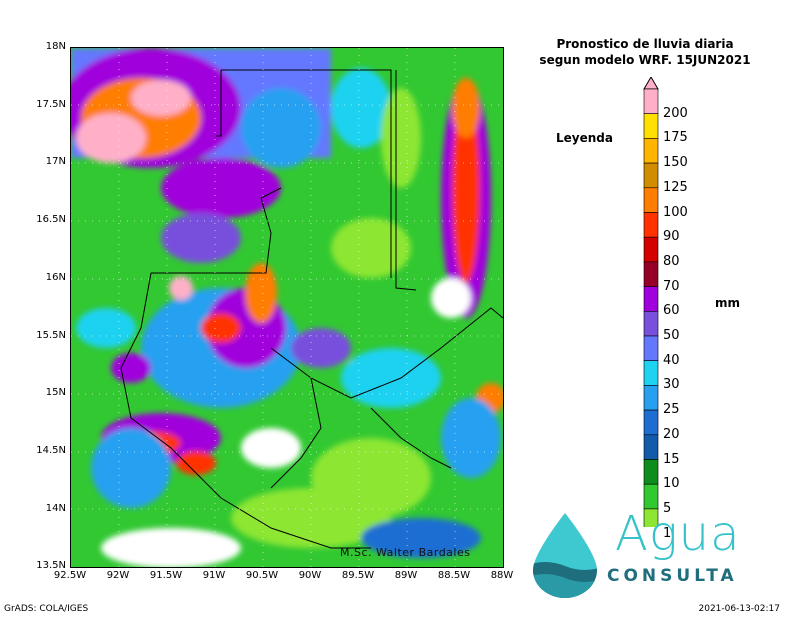  What do you see at coordinates (405, 552) in the screenshot?
I see `author-credit: M.Sc. Walter Bardales` at bounding box center [405, 552].